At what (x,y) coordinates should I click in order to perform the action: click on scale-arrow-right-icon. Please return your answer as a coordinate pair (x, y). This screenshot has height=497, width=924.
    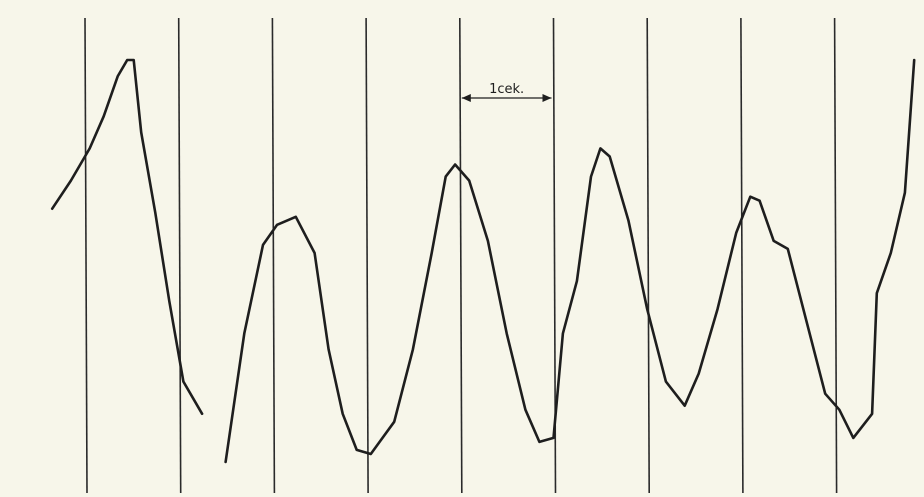
    Looking at the image, I should click on (547, 98).